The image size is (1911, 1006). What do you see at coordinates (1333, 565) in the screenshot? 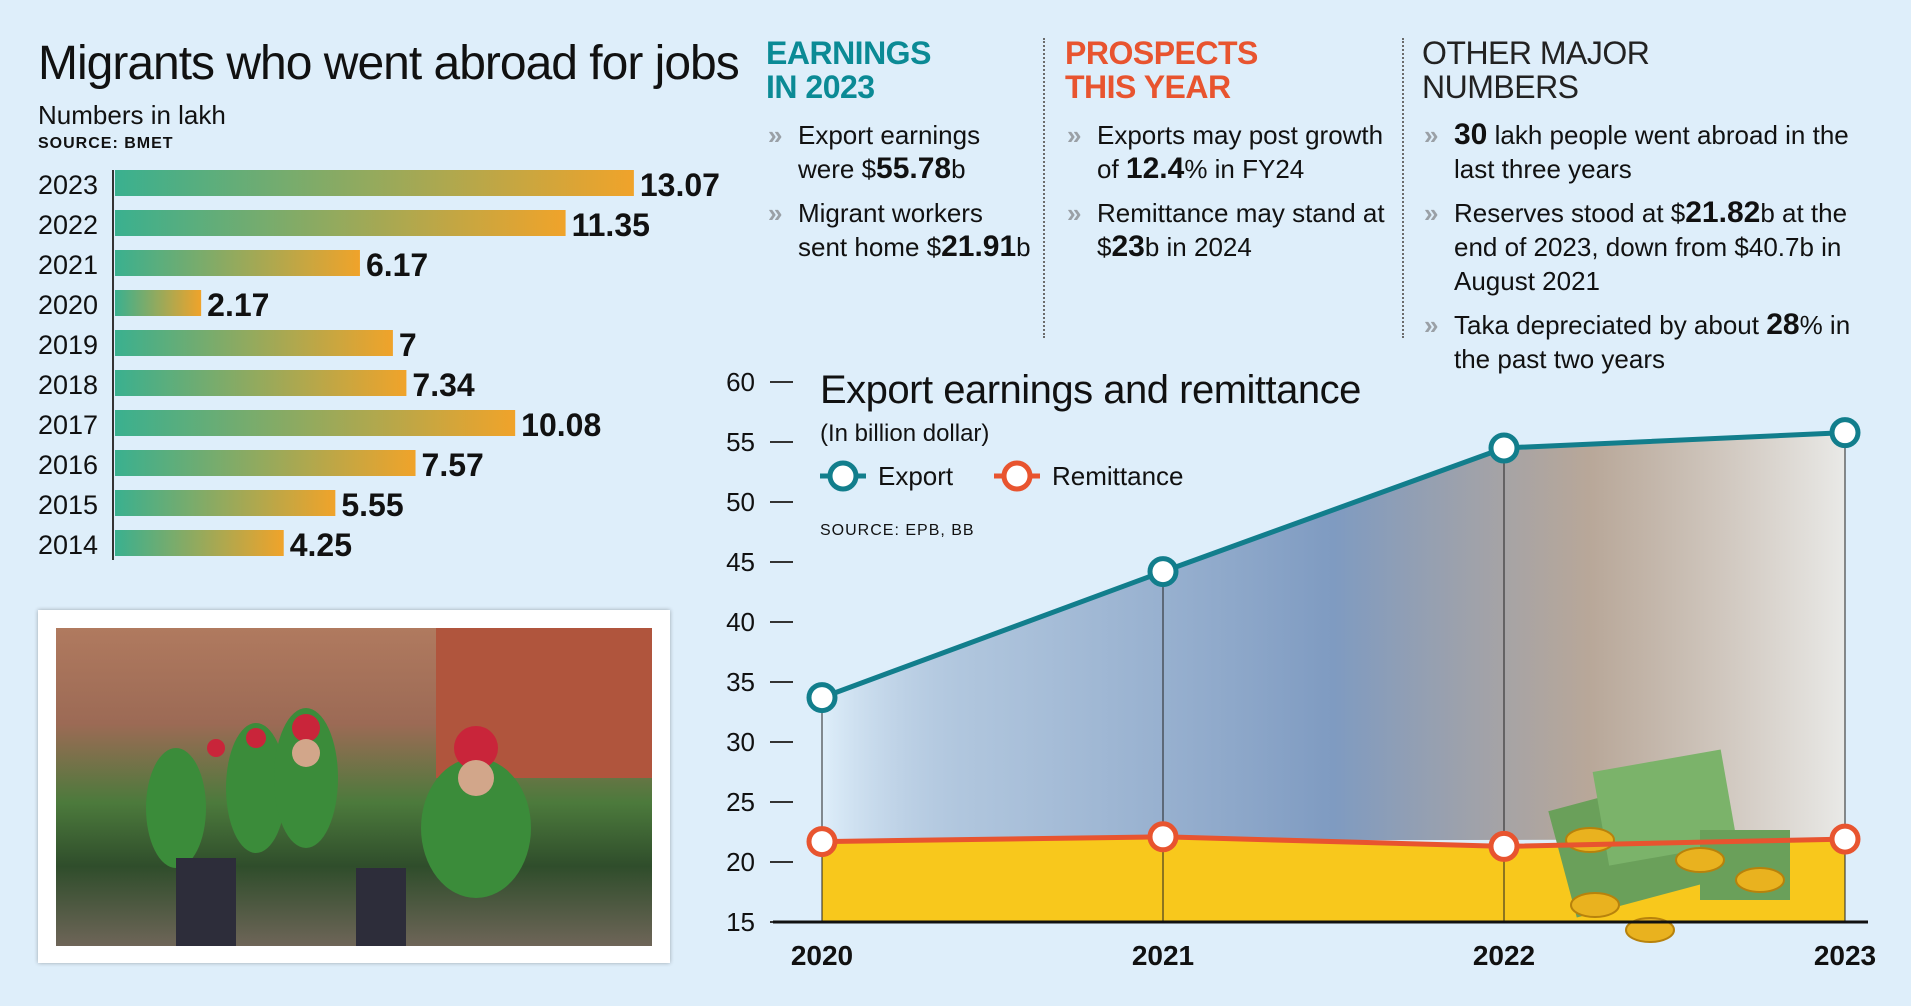
I see `export-line` at bounding box center [1333, 565].